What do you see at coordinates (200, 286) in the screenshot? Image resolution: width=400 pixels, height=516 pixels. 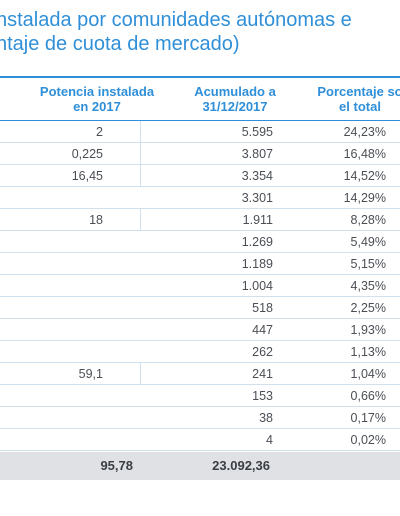 I see `table-row: 1.004 4,35%` at bounding box center [200, 286].